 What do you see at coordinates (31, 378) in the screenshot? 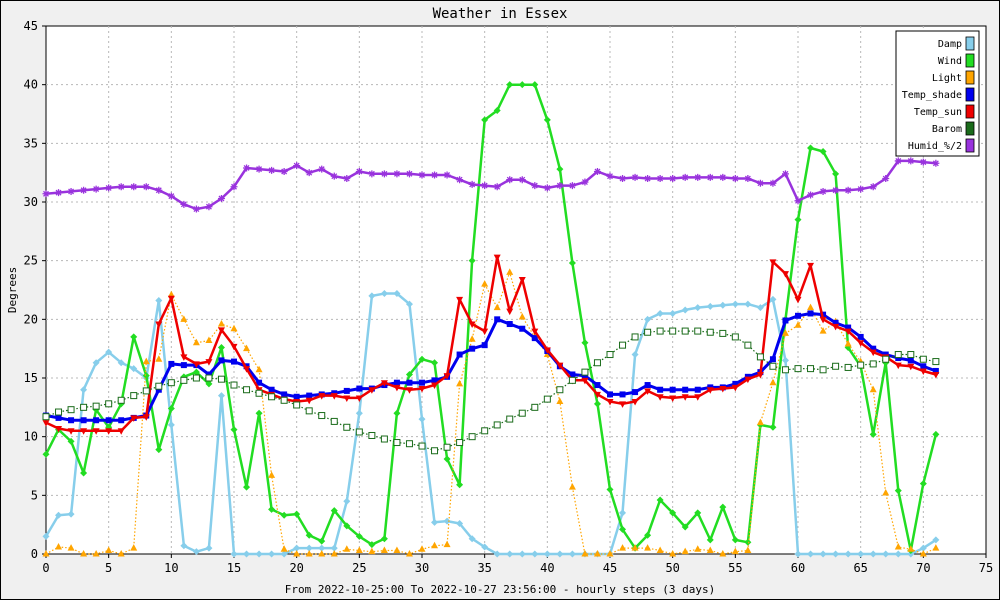
I see `y-tick-label: 15` at bounding box center [31, 378].